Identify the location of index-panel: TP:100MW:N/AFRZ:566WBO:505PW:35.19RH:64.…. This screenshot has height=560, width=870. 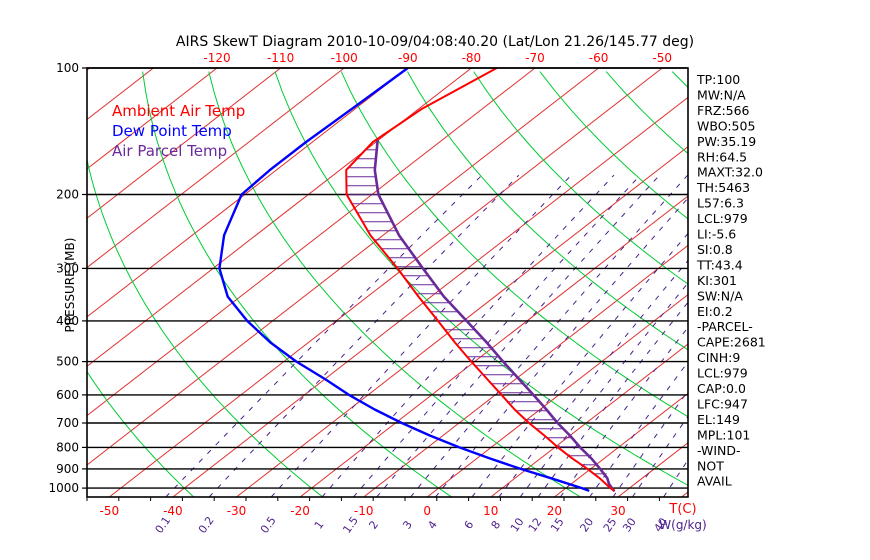
(731, 280).